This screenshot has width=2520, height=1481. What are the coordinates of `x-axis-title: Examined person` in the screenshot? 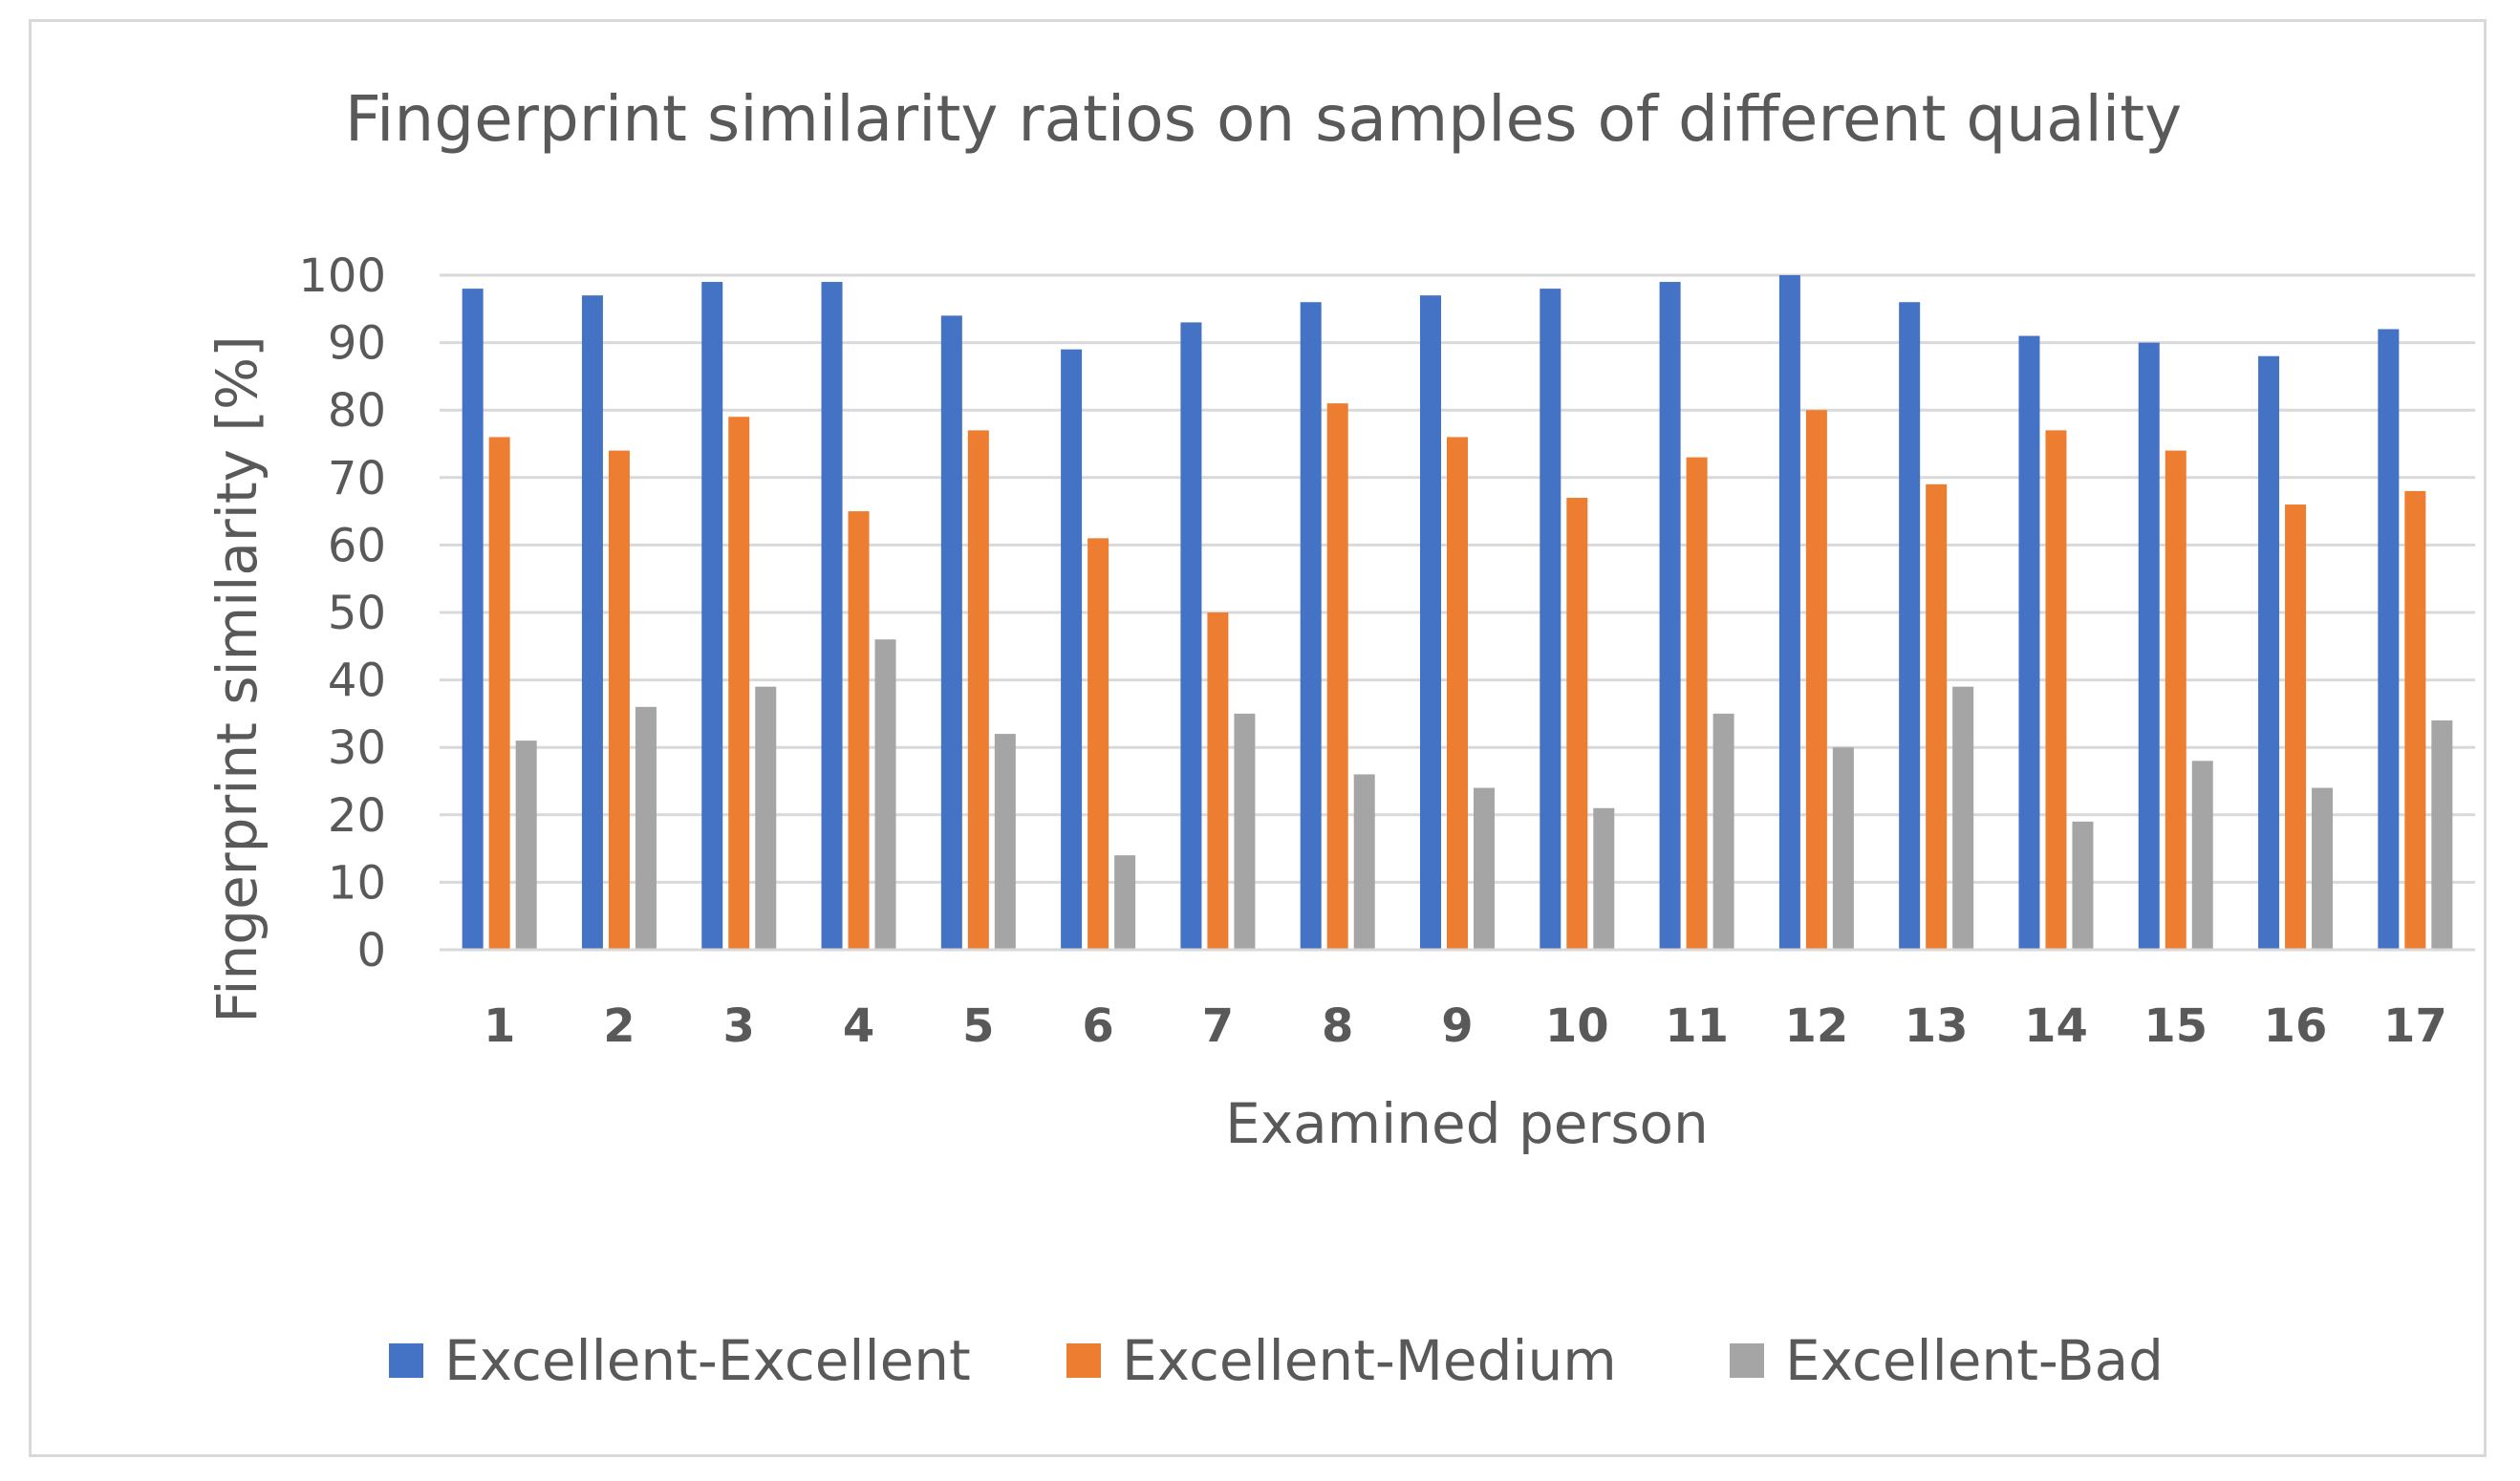 It's located at (1467, 1123).